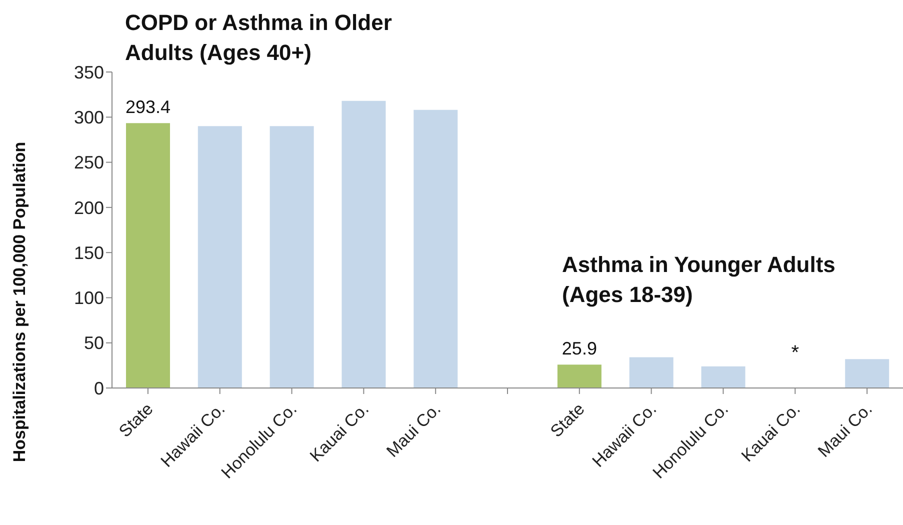 The height and width of the screenshot is (525, 903). Describe the element at coordinates (795, 353) in the screenshot. I see `annotation: *` at that location.